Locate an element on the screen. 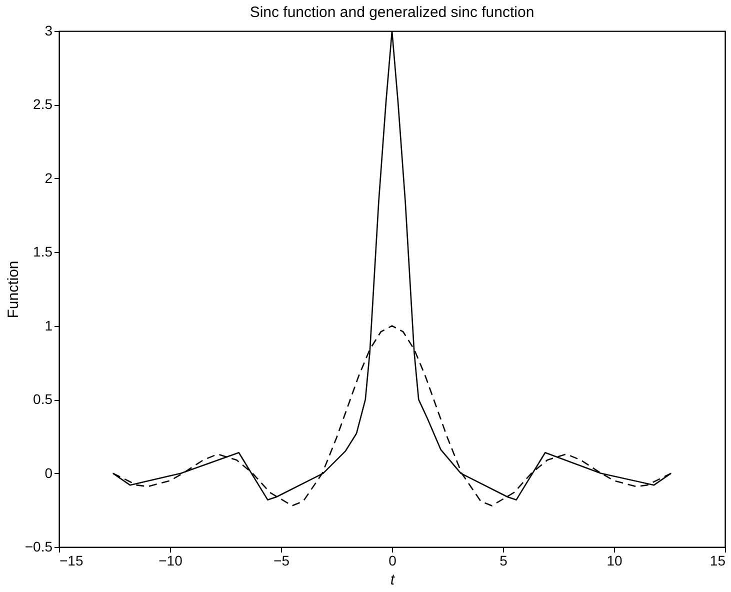 The image size is (731, 592). y-tick-label: 2.5 is located at coordinates (43, 104).